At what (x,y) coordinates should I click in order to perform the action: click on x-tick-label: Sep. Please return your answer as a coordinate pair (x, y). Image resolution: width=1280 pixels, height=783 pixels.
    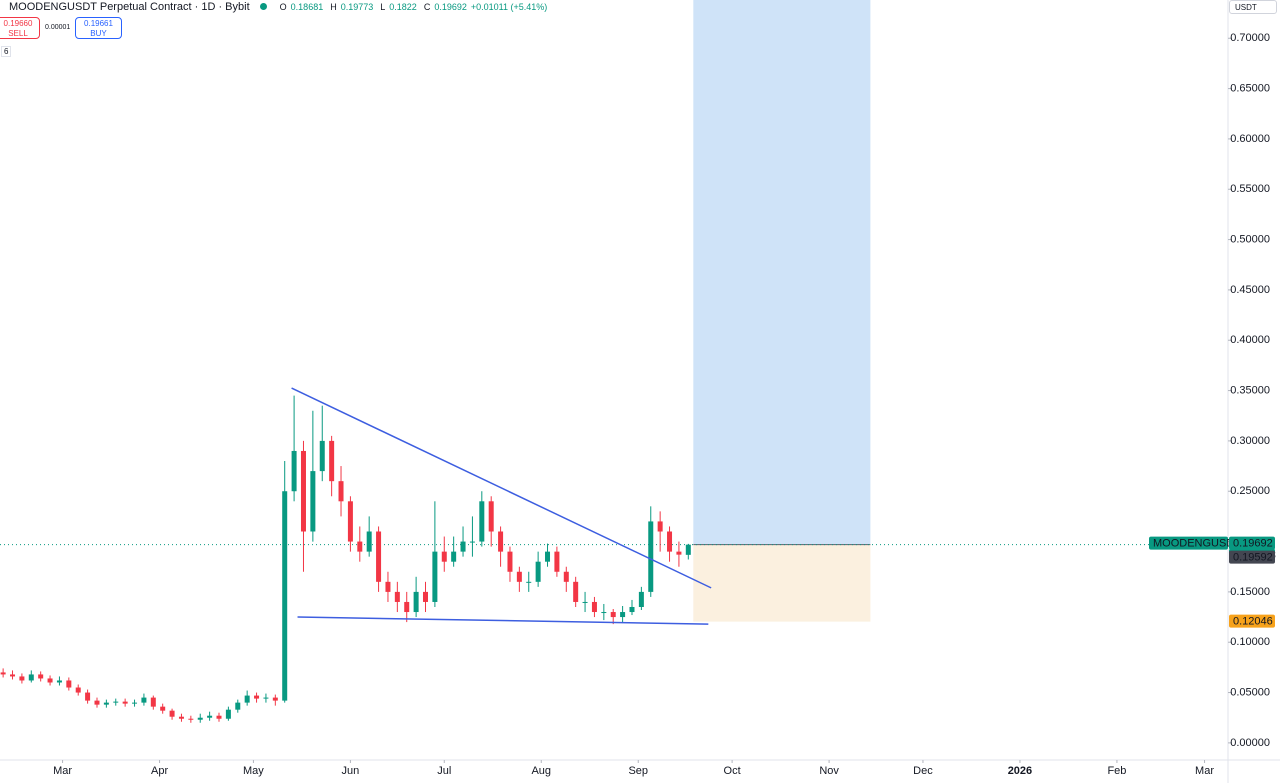
    Looking at the image, I should click on (638, 771).